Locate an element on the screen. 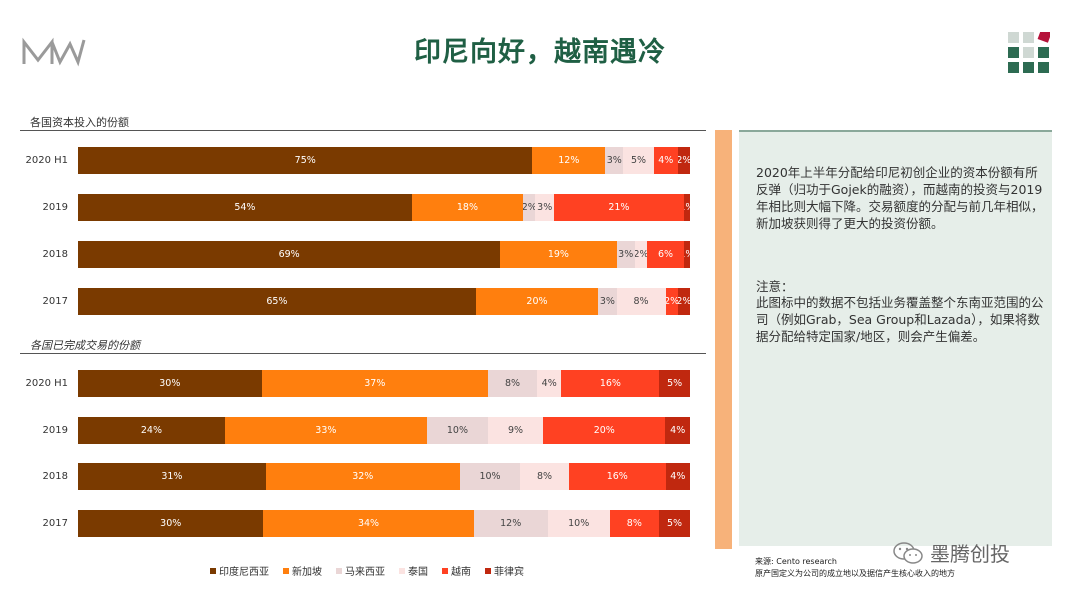  legend-label: 新加坡 is located at coordinates (307, 572).